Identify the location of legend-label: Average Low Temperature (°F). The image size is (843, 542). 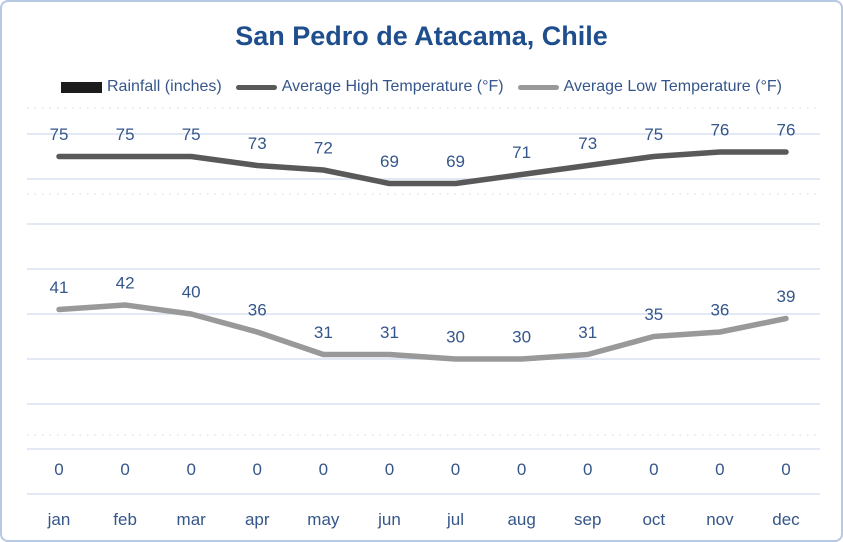
(672, 86).